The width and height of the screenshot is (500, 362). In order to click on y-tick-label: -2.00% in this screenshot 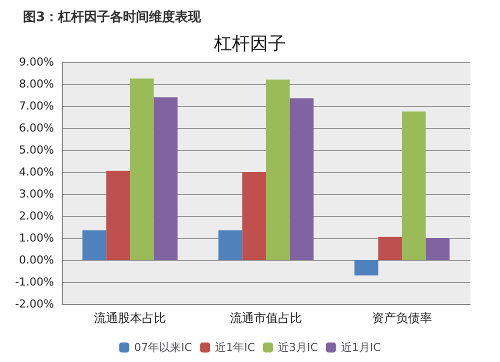, I will do `click(34, 304)`.